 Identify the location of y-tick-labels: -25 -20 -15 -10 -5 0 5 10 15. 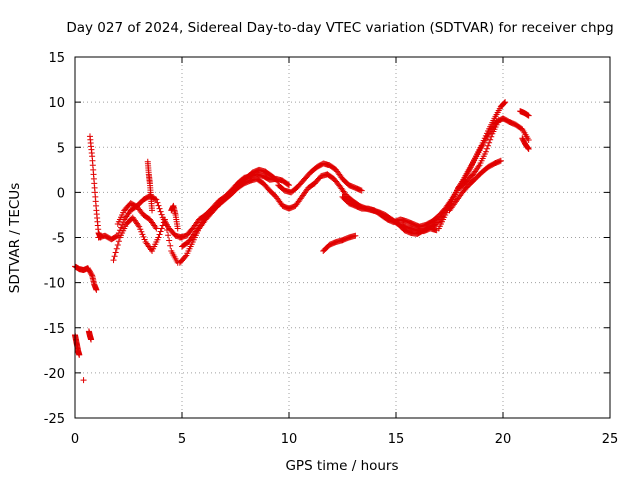
(54, 239).